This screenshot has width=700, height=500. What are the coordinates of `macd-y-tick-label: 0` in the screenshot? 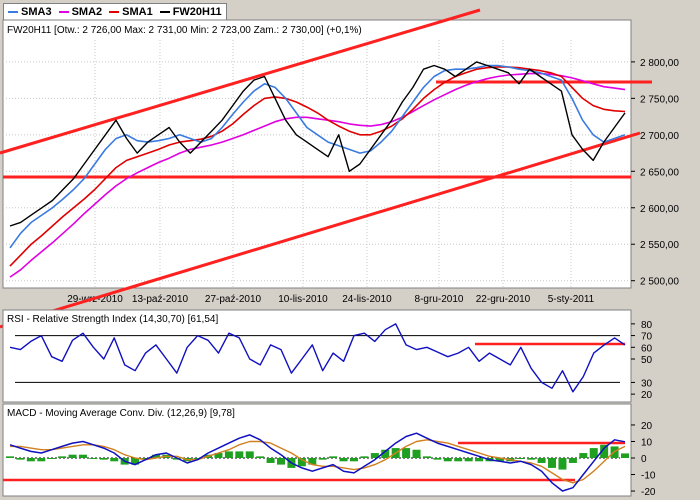 It's located at (644, 459).